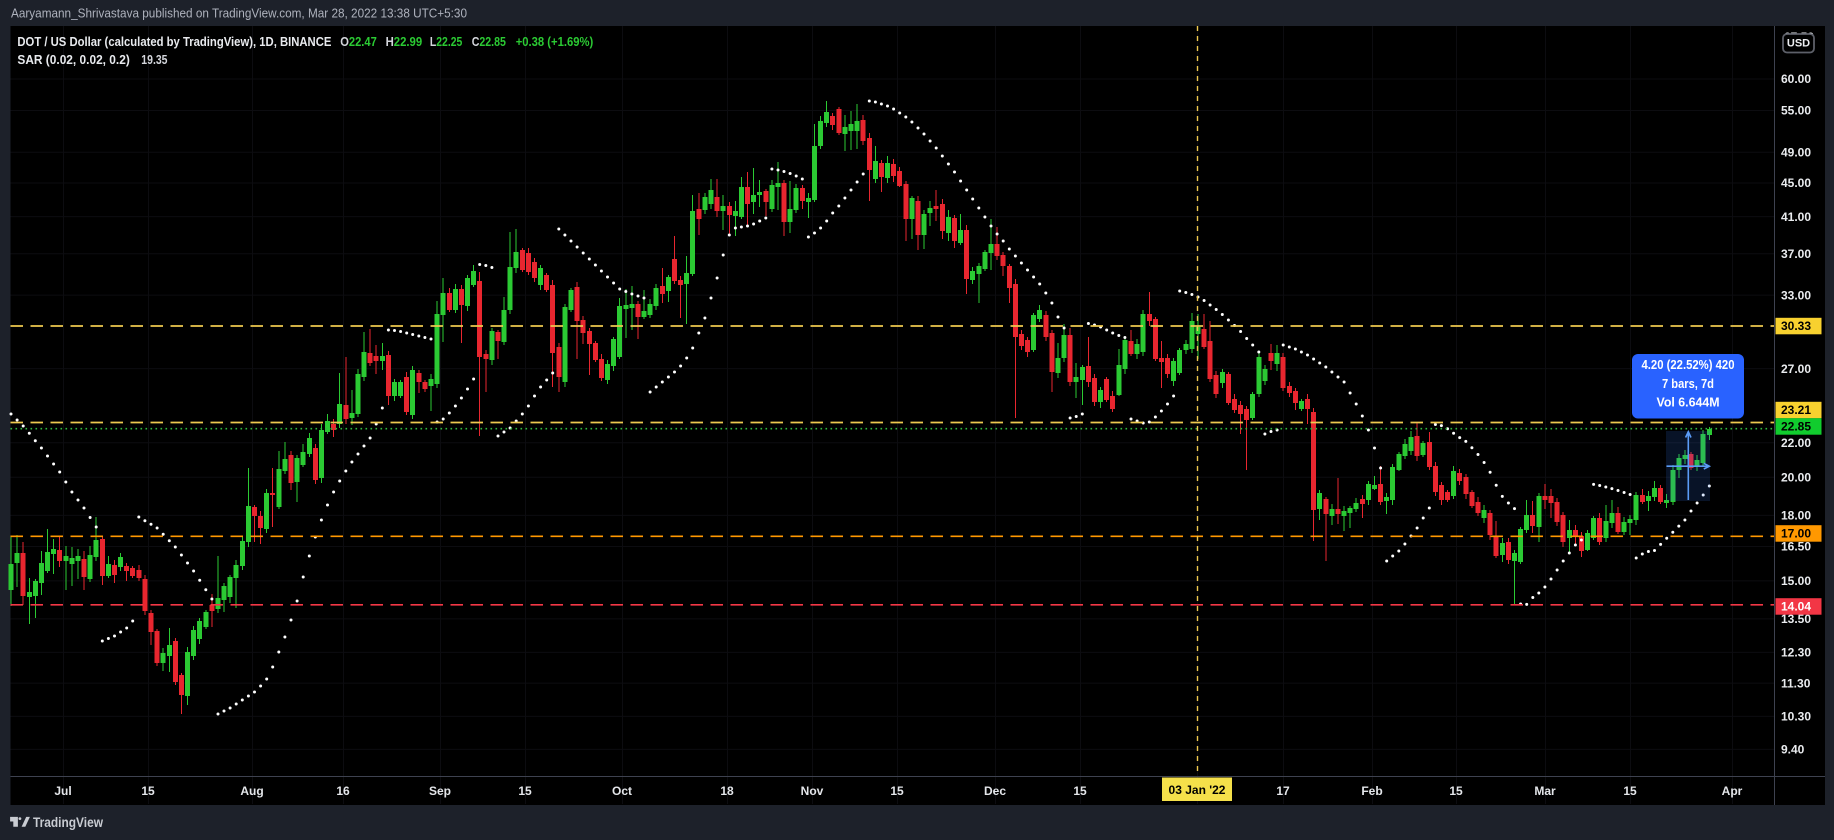 The height and width of the screenshot is (840, 1834). Describe the element at coordinates (440, 791) in the screenshot. I see `svg-text: Sep` at that location.